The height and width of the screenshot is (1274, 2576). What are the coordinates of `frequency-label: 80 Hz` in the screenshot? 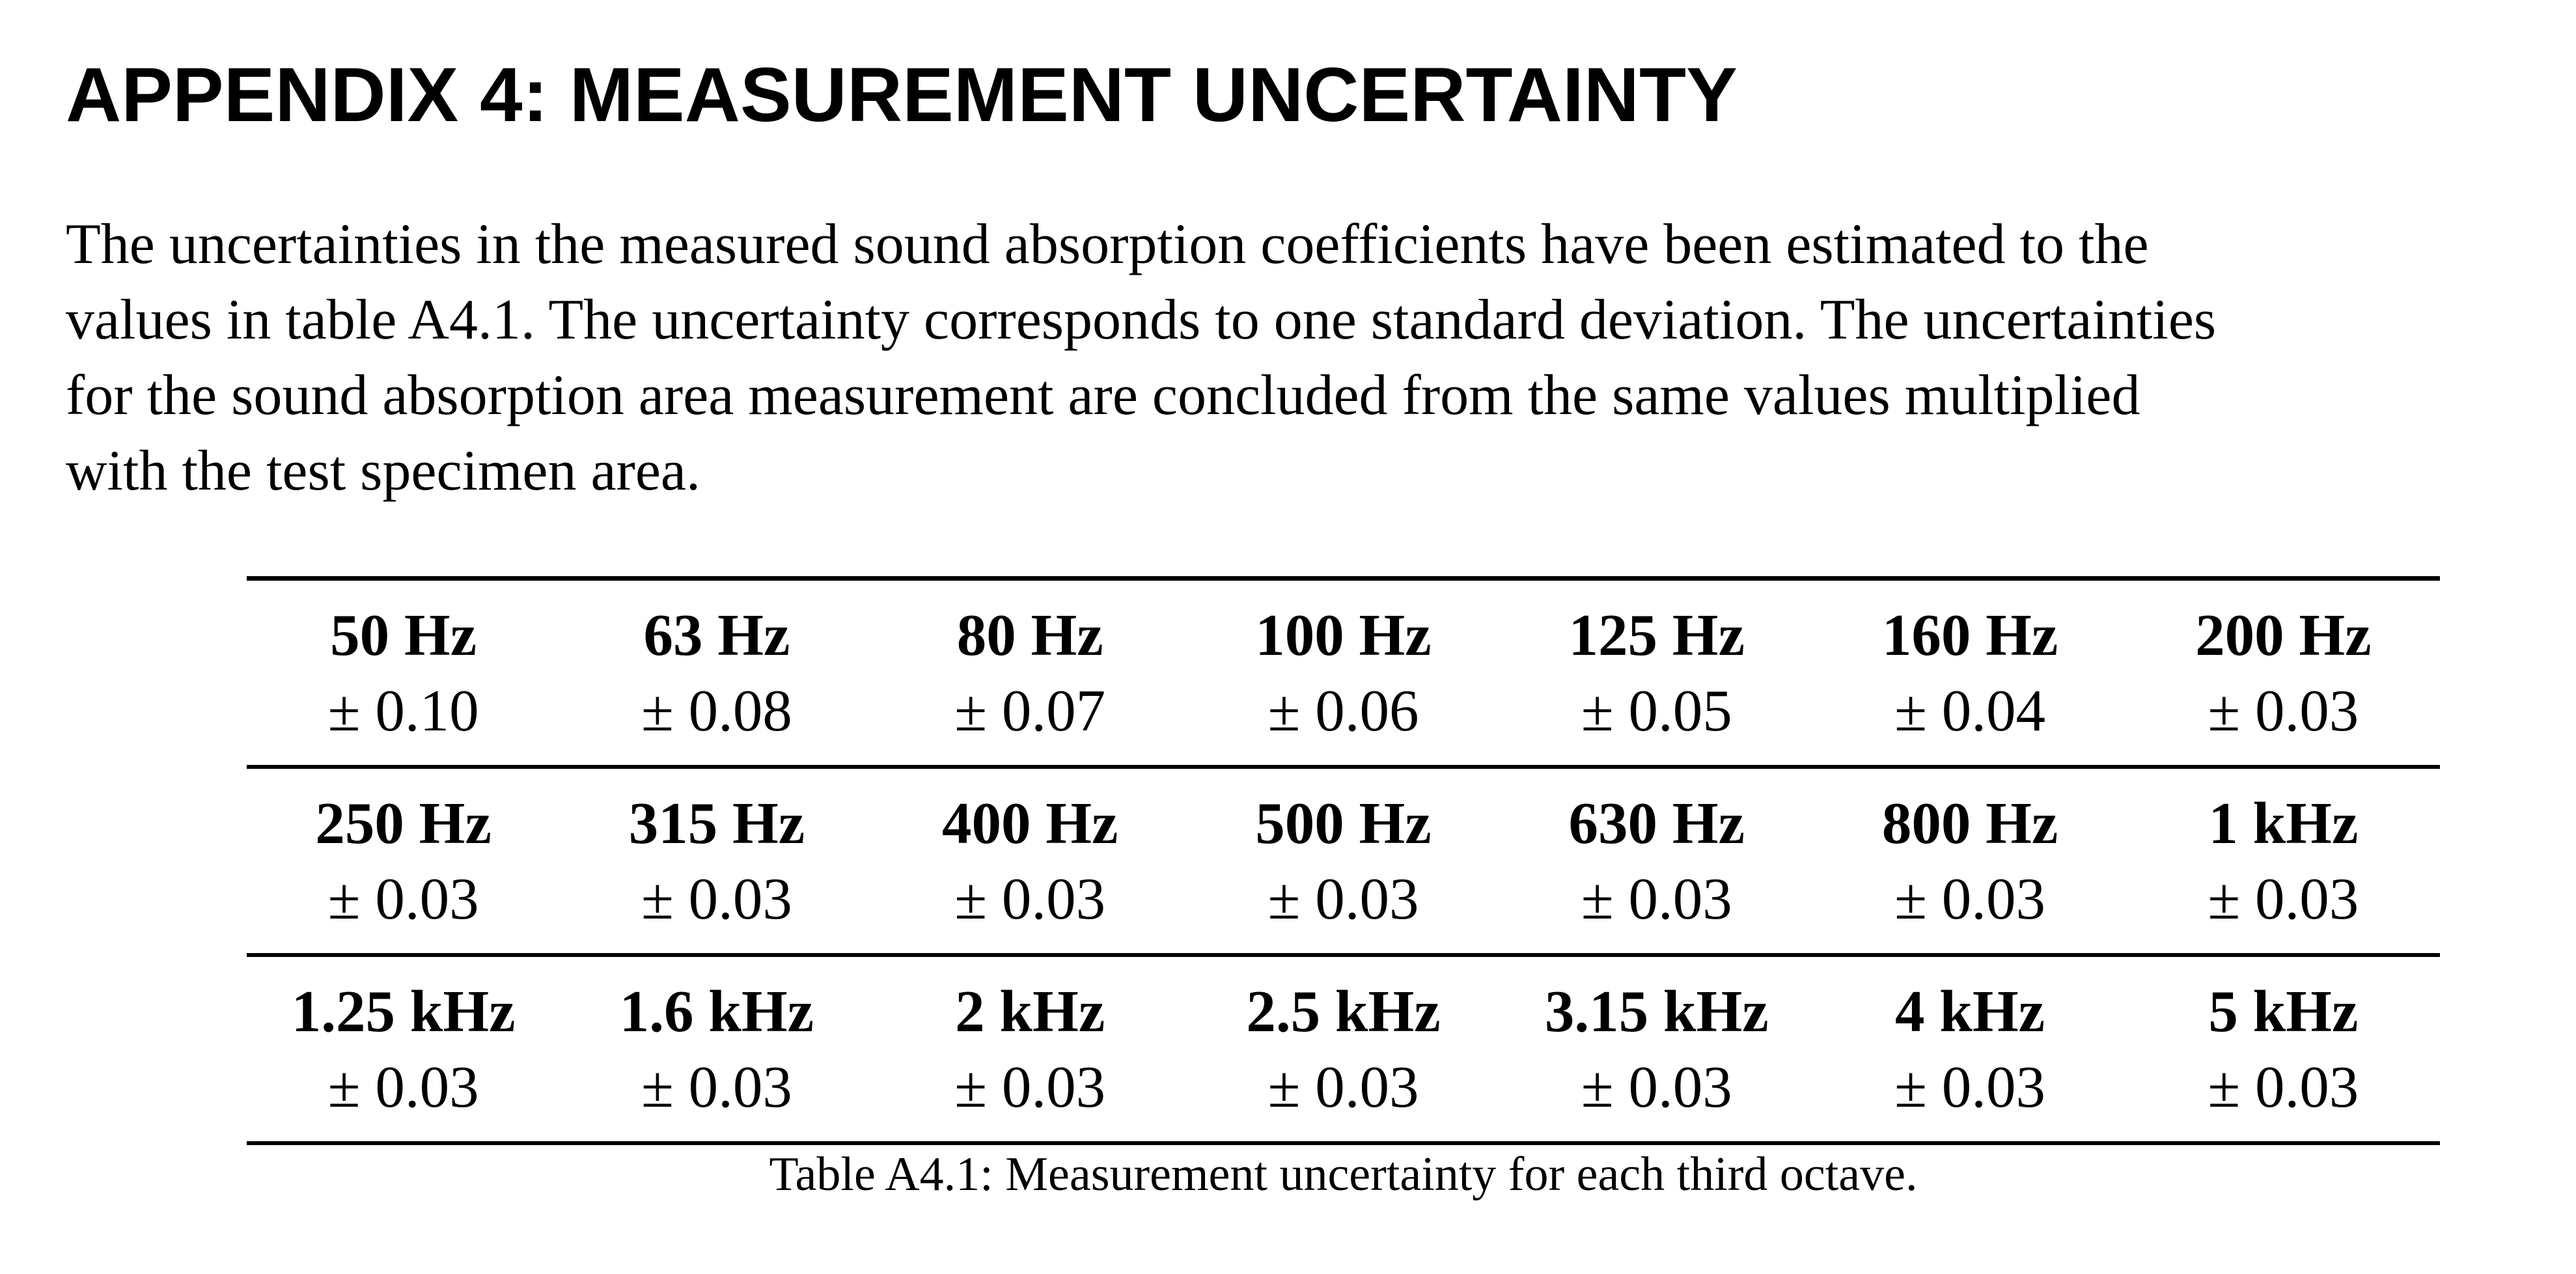 It's located at (1029, 635).